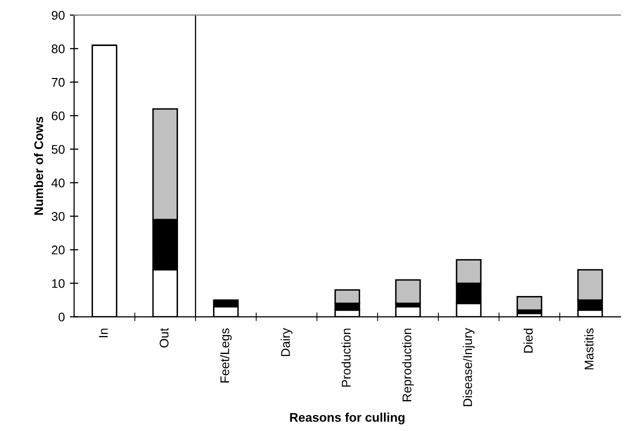 This screenshot has width=628, height=431. What do you see at coordinates (589, 349) in the screenshot?
I see `x-tick-label: Mastitis` at bounding box center [589, 349].